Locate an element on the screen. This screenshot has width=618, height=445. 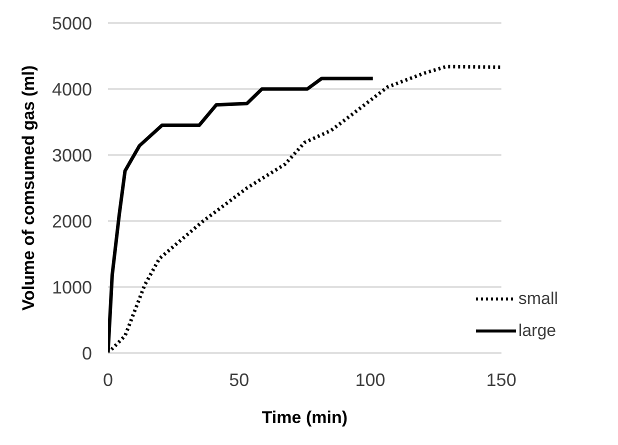
x-tick-label: 100 is located at coordinates (370, 380).